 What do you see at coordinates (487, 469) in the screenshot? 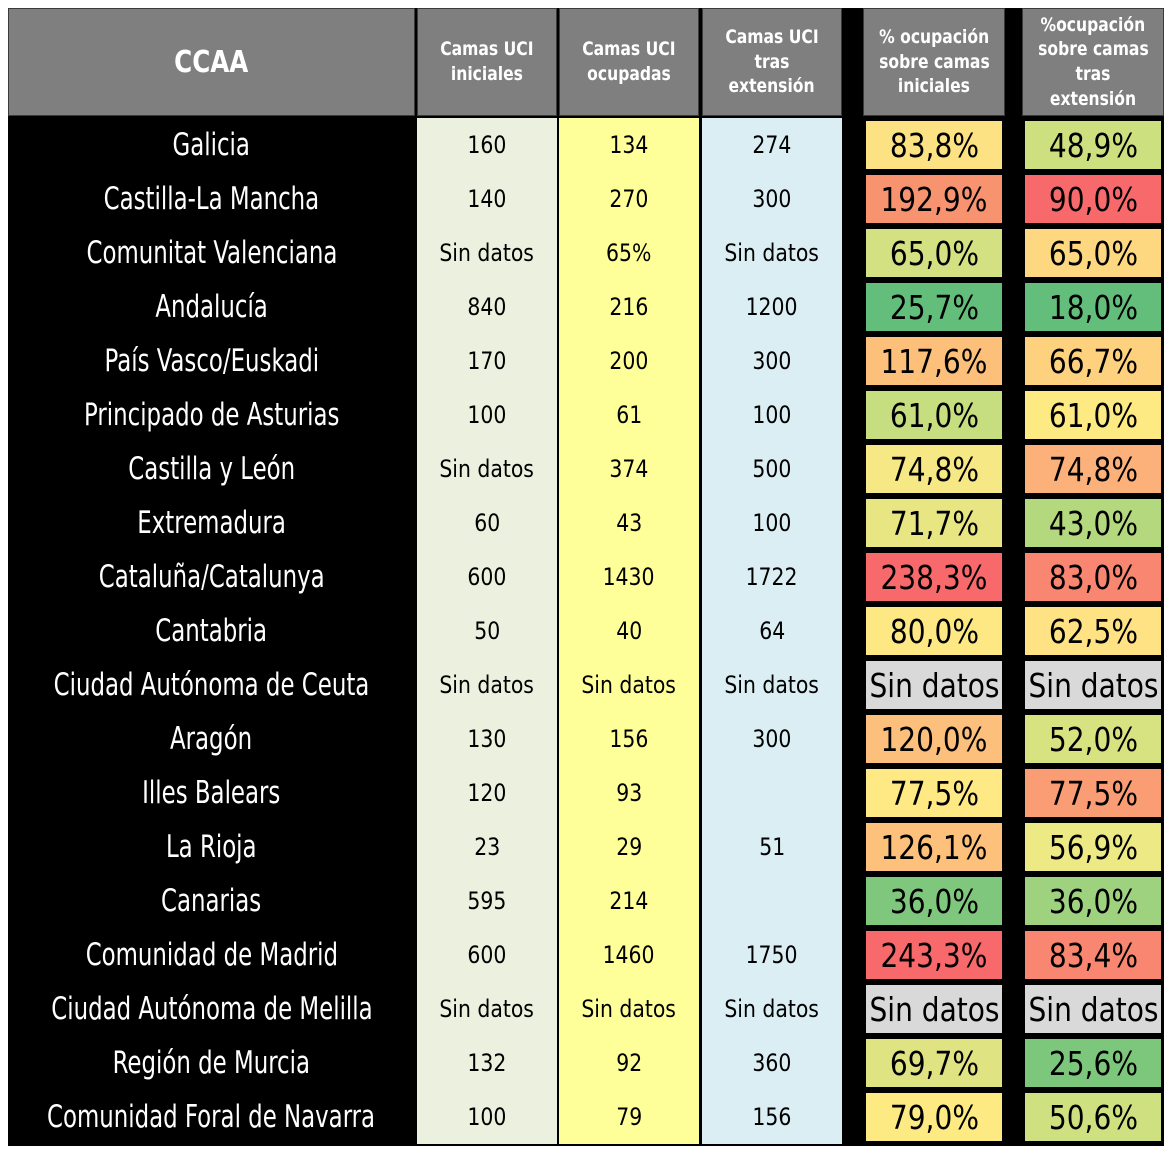
I see `cell-camas-iniciales: Sin datos` at bounding box center [487, 469].